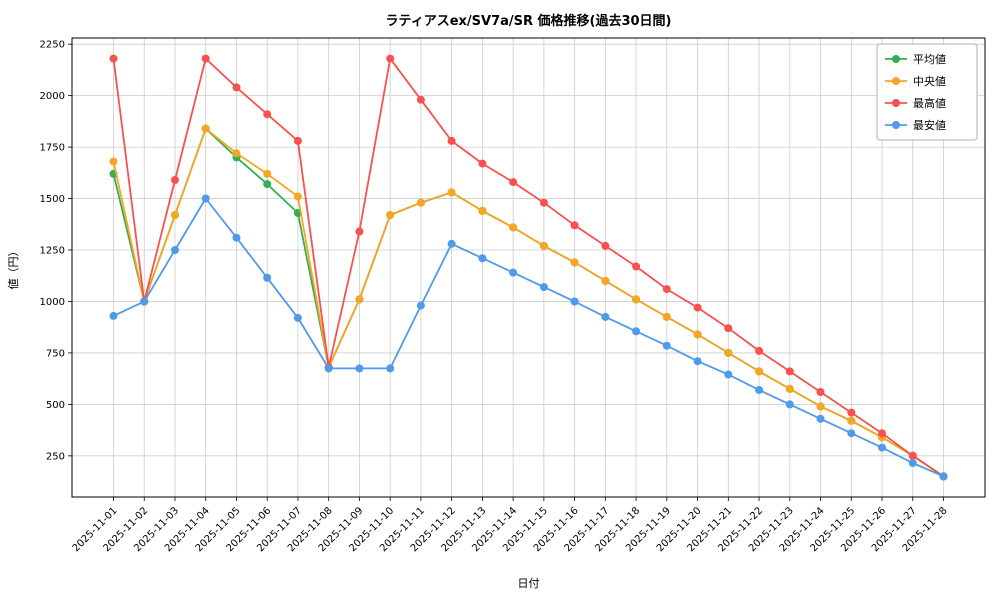  What do you see at coordinates (52, 96) in the screenshot?
I see `y-tick-label: 2000` at bounding box center [52, 96].